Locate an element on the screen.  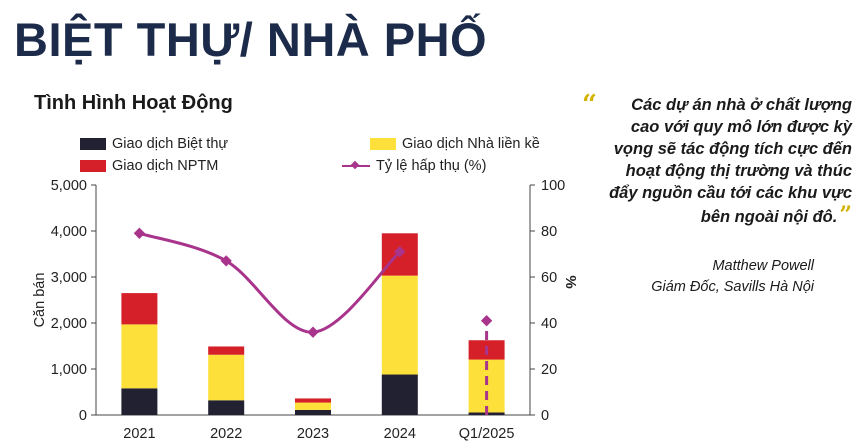
legend-swatch-shophouse is located at coordinates (93, 166).